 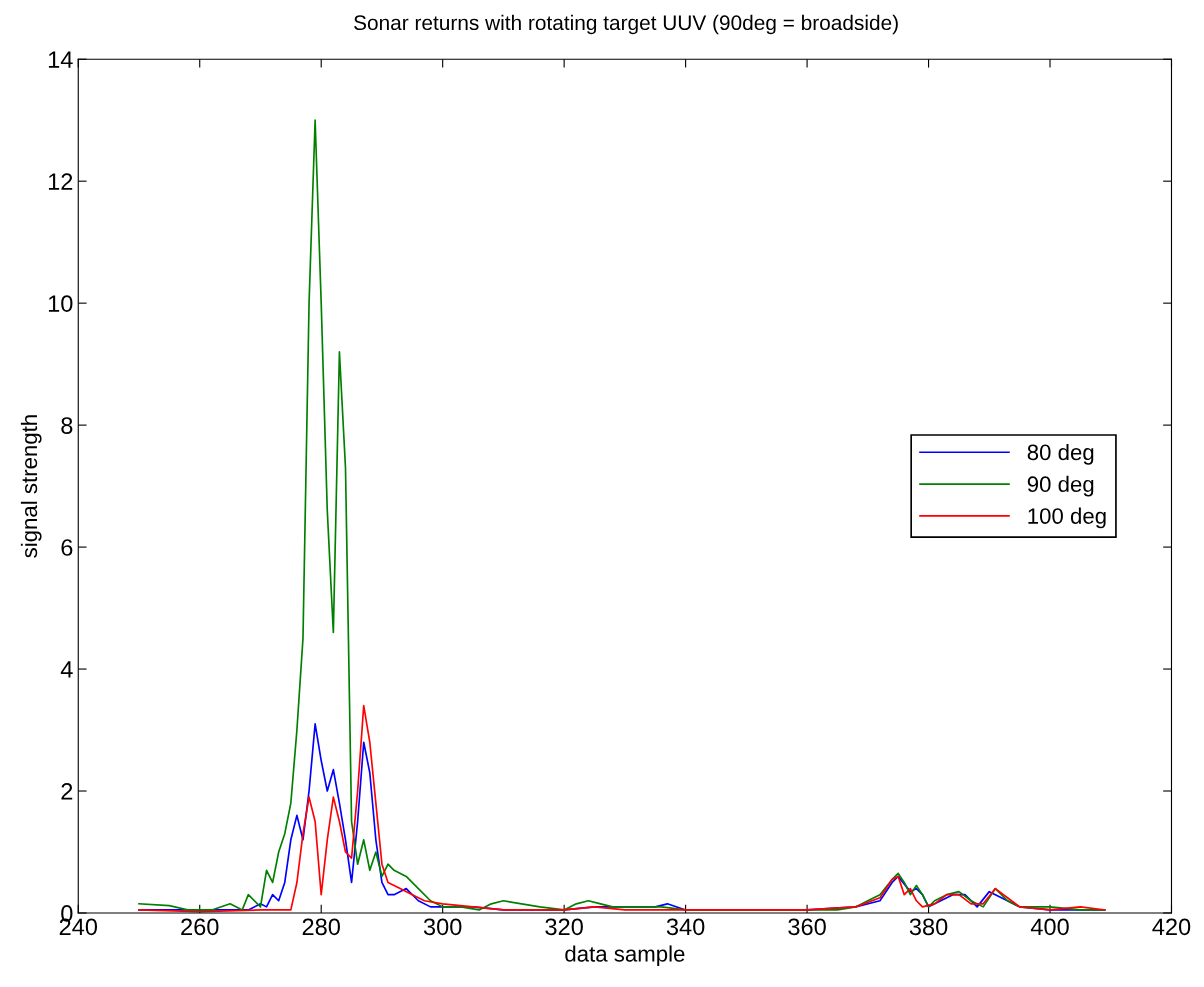 I want to click on x-tick-label: 320, so click(x=564, y=927).